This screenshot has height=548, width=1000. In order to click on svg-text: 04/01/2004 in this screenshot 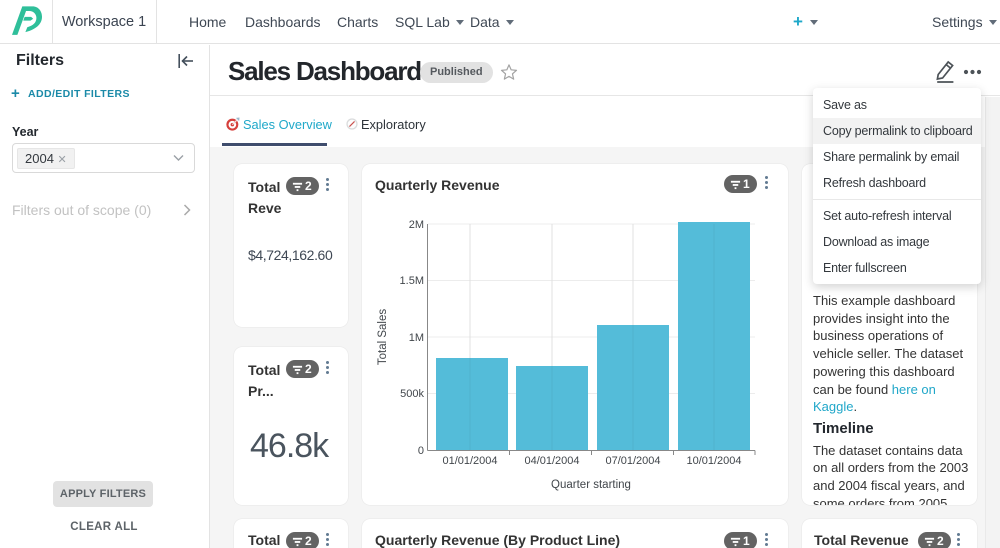, I will do `click(551, 461)`.